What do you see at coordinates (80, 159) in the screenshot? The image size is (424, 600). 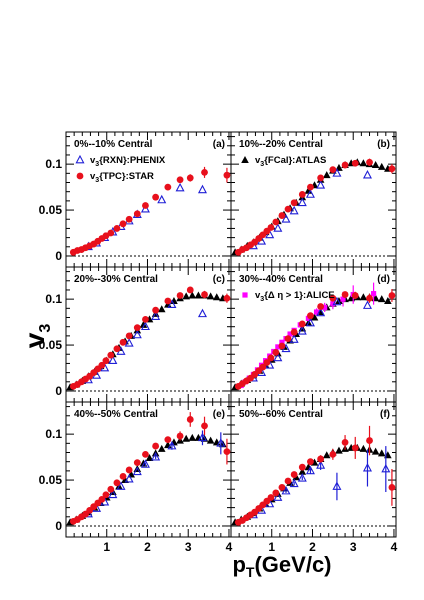 I see `legend-marker` at bounding box center [80, 159].